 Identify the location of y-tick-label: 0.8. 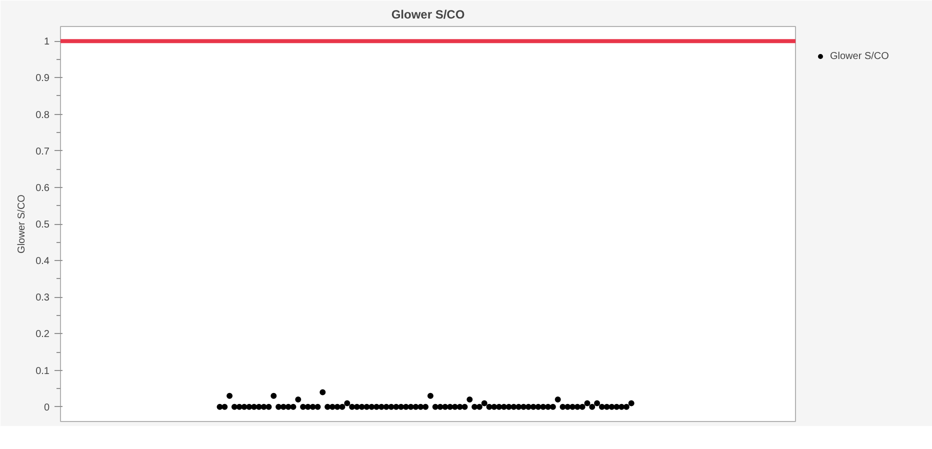
(43, 115).